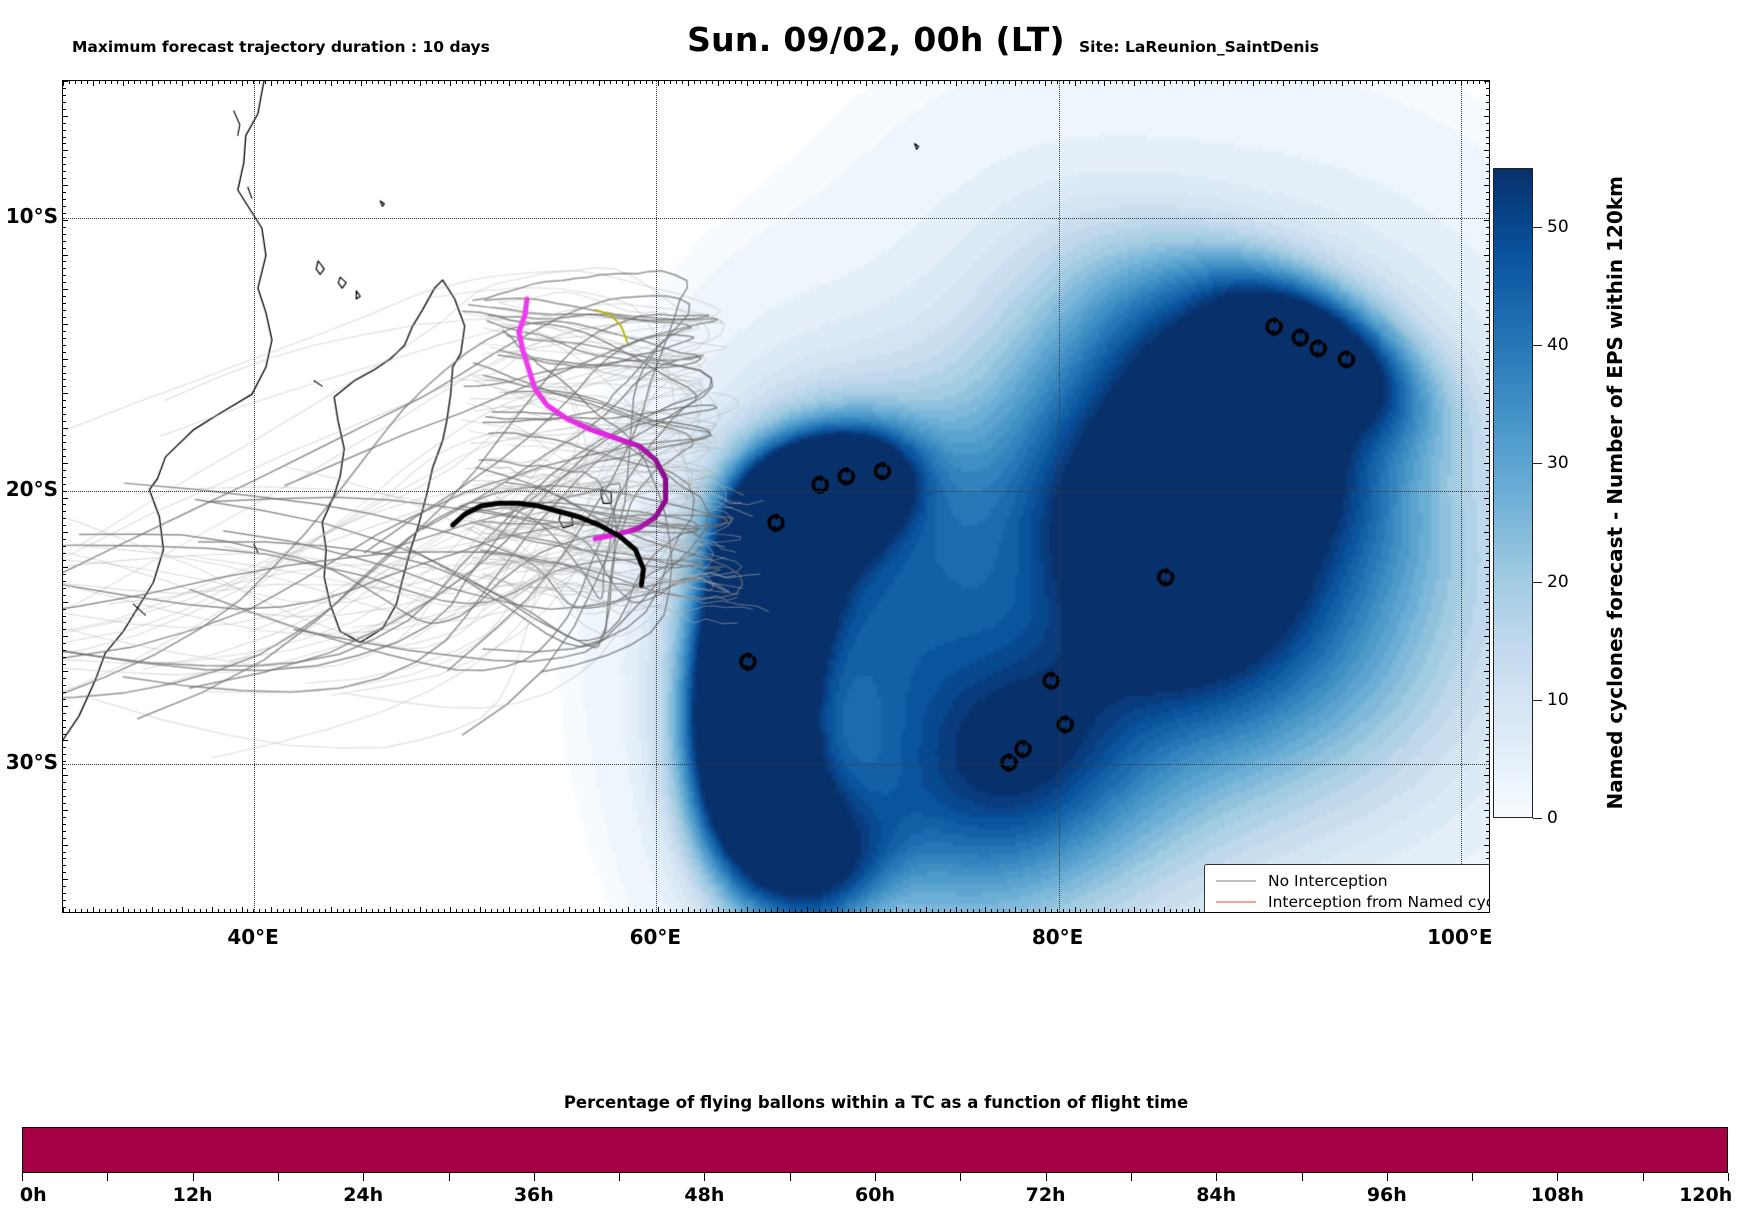  Describe the element at coordinates (1513, 493) in the screenshot. I see `colorbar-gradient` at that location.